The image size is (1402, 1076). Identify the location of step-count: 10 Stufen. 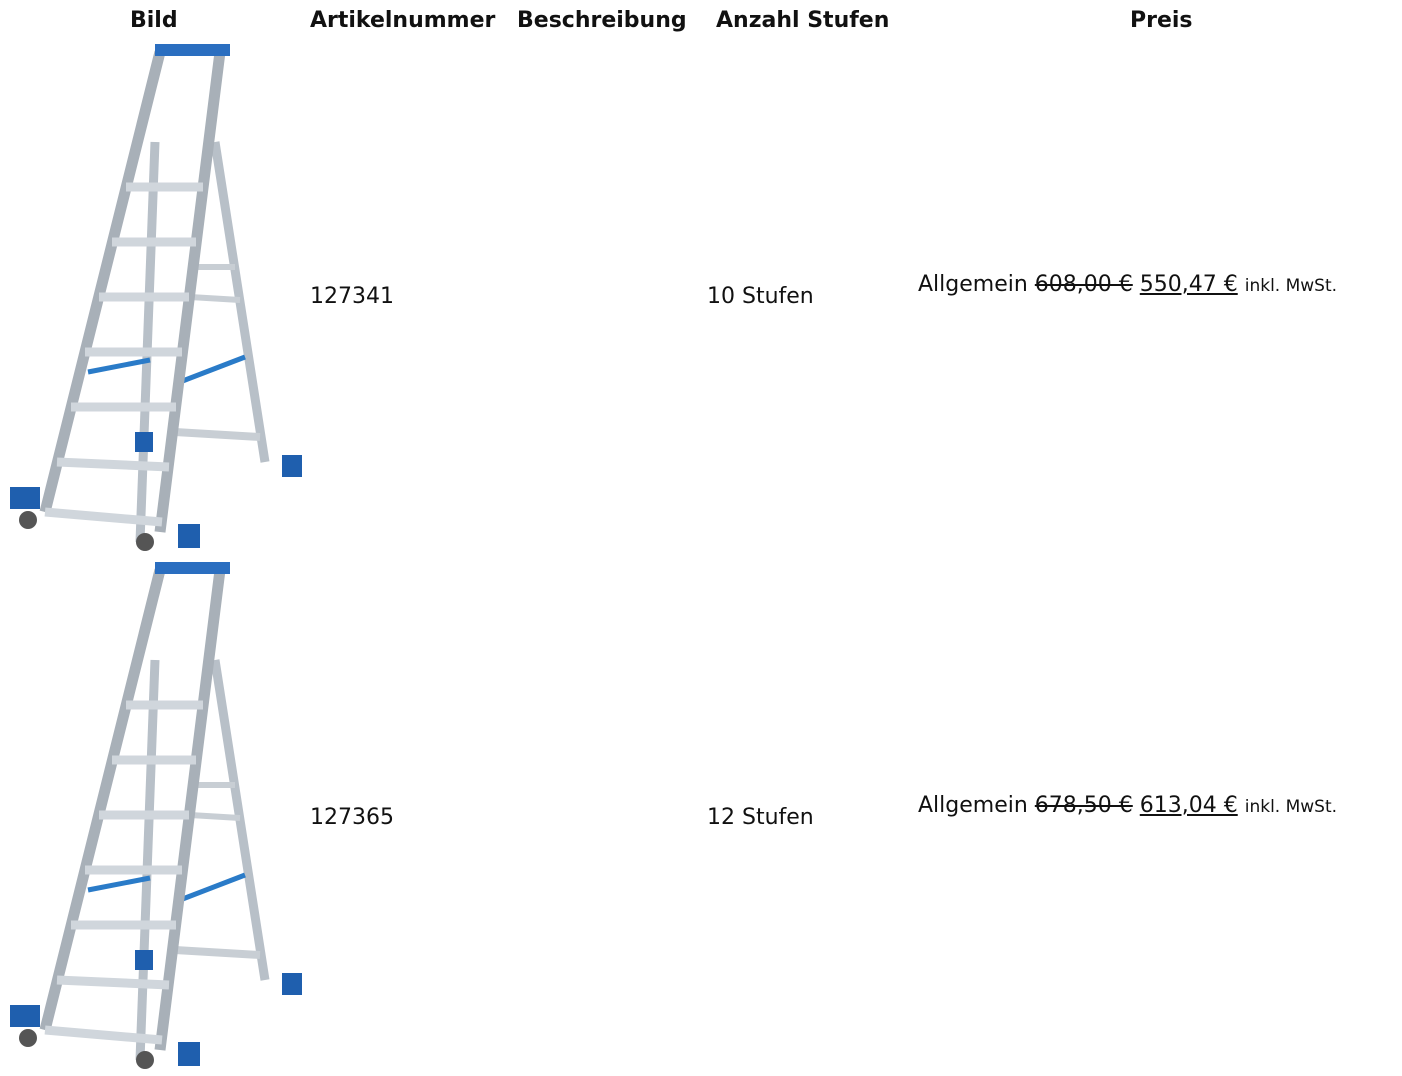
(760, 296).